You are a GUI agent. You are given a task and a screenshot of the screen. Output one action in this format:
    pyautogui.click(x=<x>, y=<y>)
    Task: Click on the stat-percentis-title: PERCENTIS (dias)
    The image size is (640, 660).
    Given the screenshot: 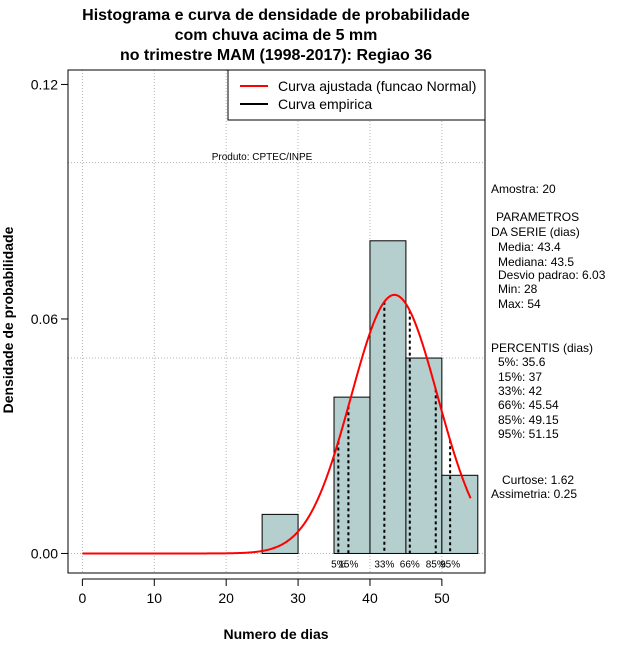 What is the action you would take?
    pyautogui.click(x=542, y=348)
    